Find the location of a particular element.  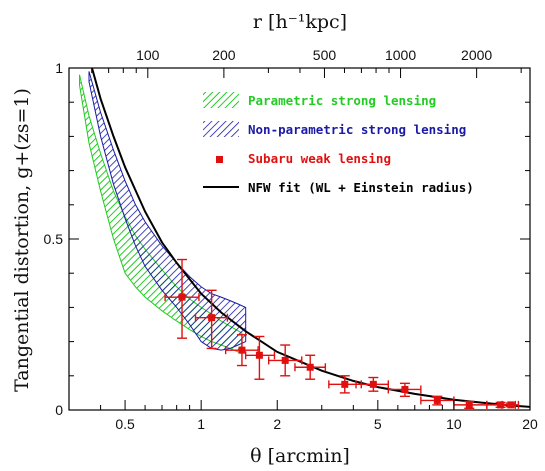

top-tick-label: 1000 is located at coordinates (400, 55).